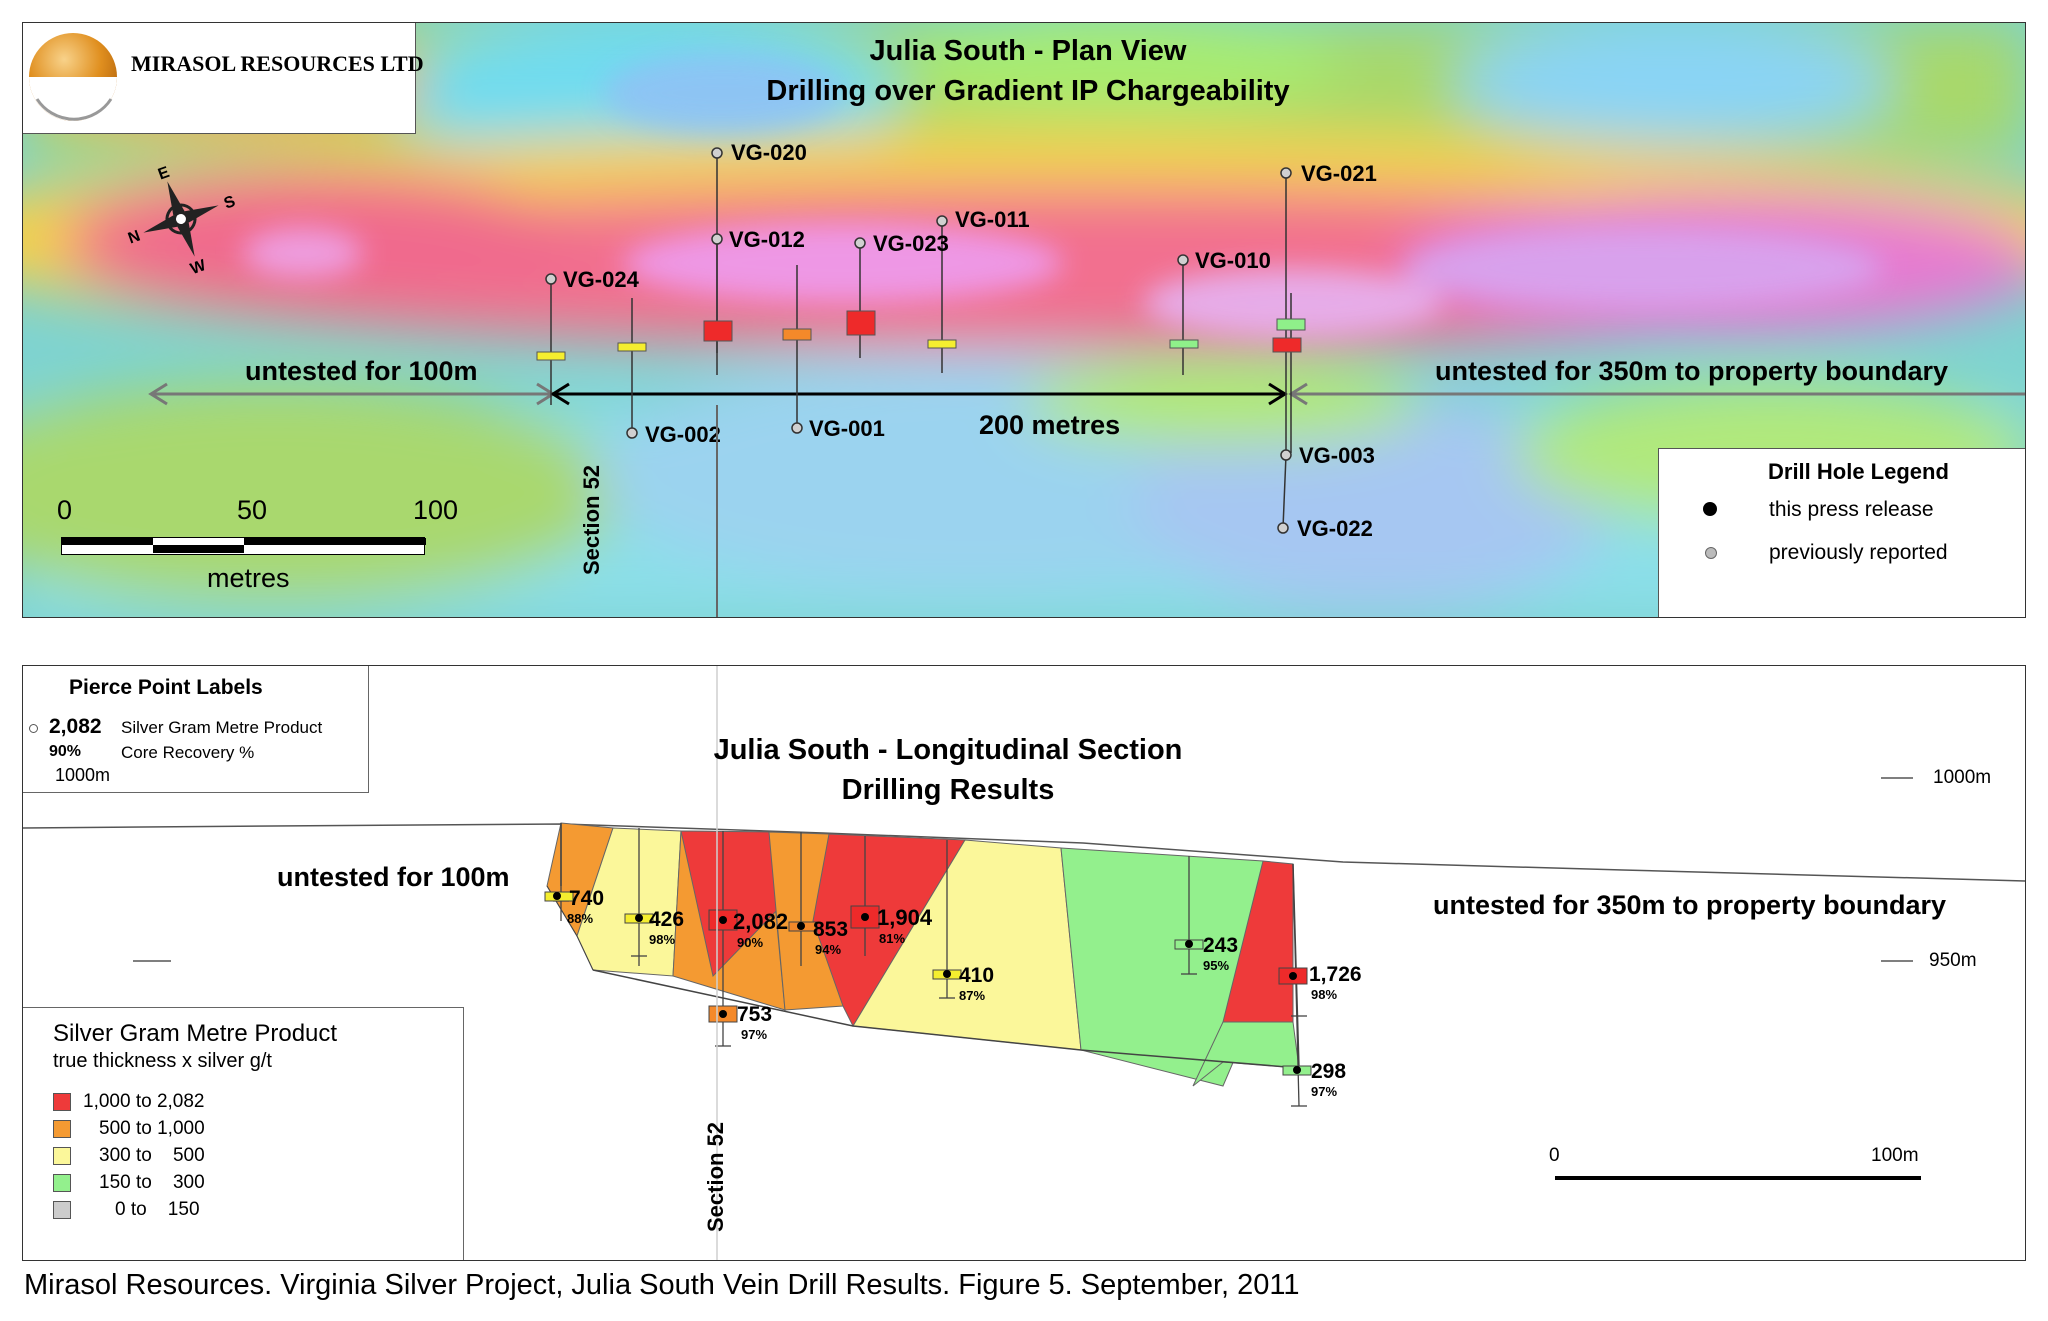 This screenshot has width=2048, height=1321. What do you see at coordinates (162, 1061) in the screenshot?
I see `grade-legend-subtitle: true thickness x silver g/t` at bounding box center [162, 1061].